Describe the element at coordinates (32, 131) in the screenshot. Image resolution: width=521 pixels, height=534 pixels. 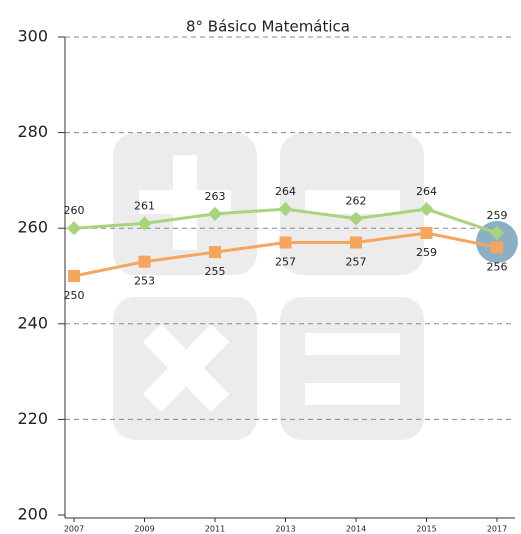
I see `y-tick-label: 280` at that location.